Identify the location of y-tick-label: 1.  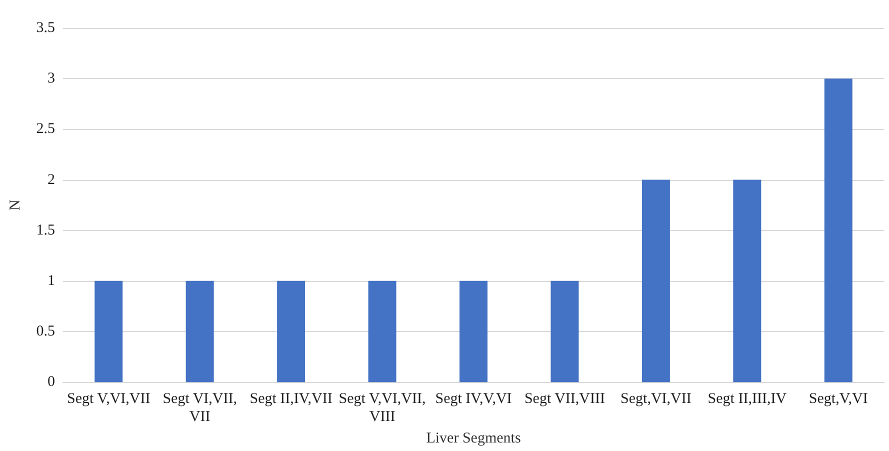
(51, 280).